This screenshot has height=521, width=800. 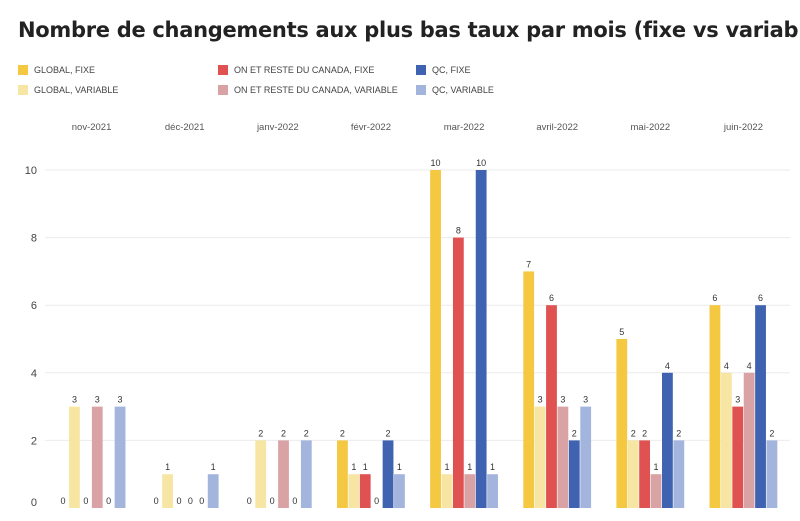 What do you see at coordinates (455, 90) in the screenshot?
I see `legend-item: QC, VARIABLE` at bounding box center [455, 90].